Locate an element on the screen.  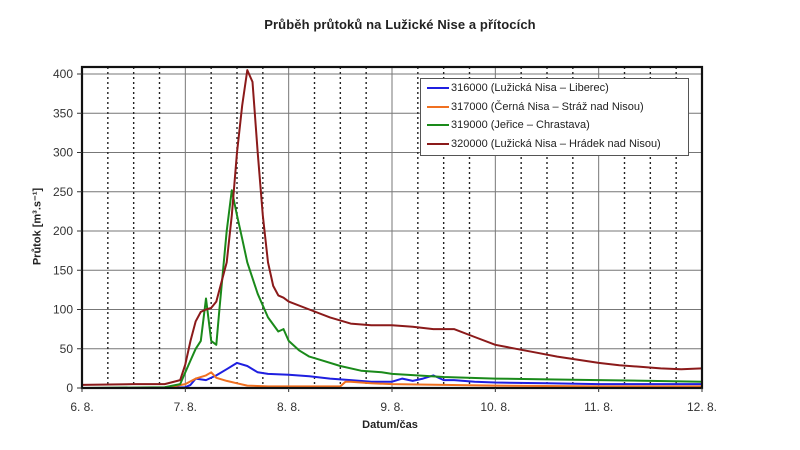
y-tick-label: 150 is located at coordinates (63, 270).